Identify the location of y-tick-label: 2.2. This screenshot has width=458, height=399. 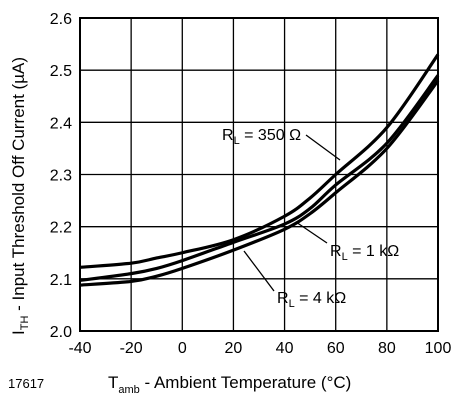
(61, 228).